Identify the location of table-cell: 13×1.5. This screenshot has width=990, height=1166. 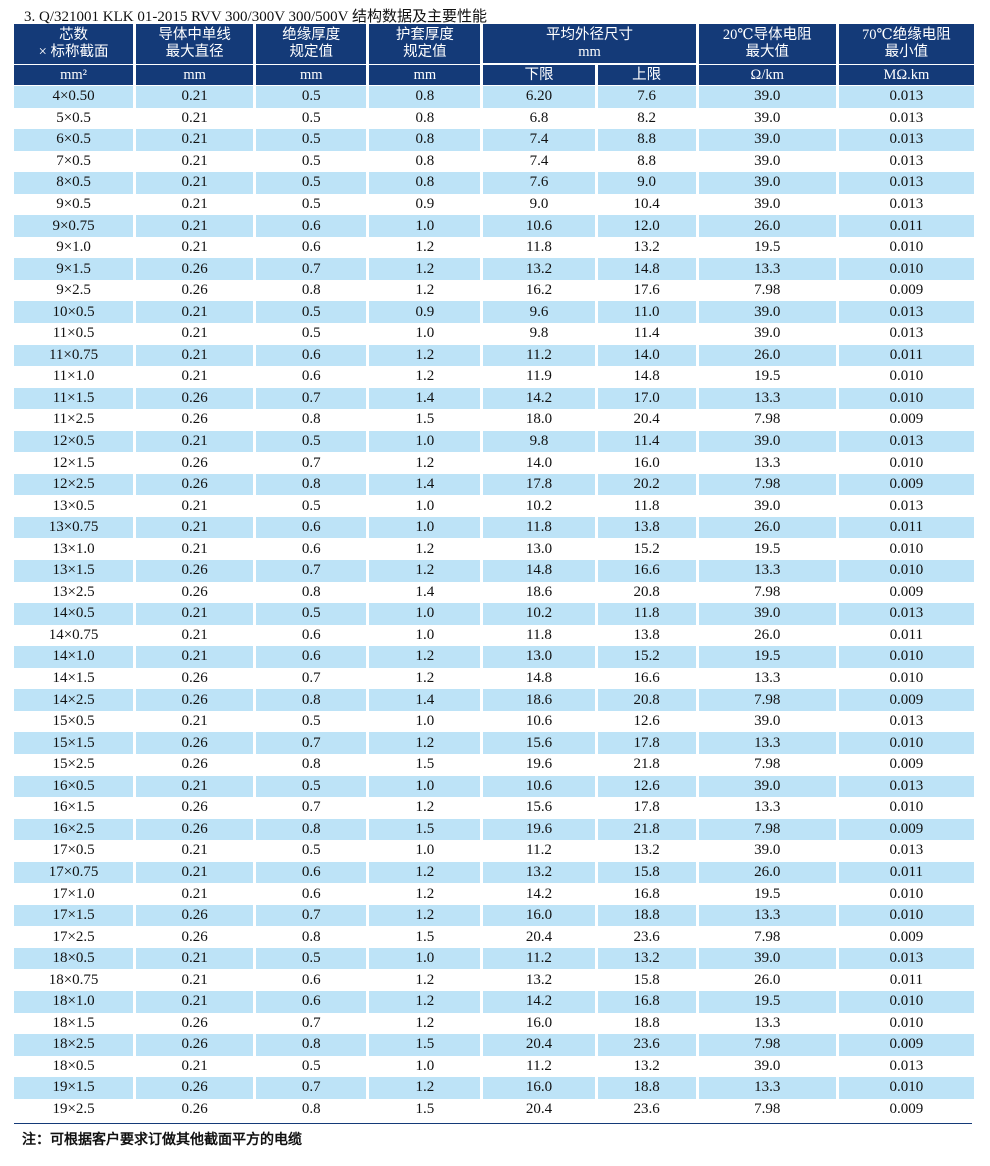
(74, 571).